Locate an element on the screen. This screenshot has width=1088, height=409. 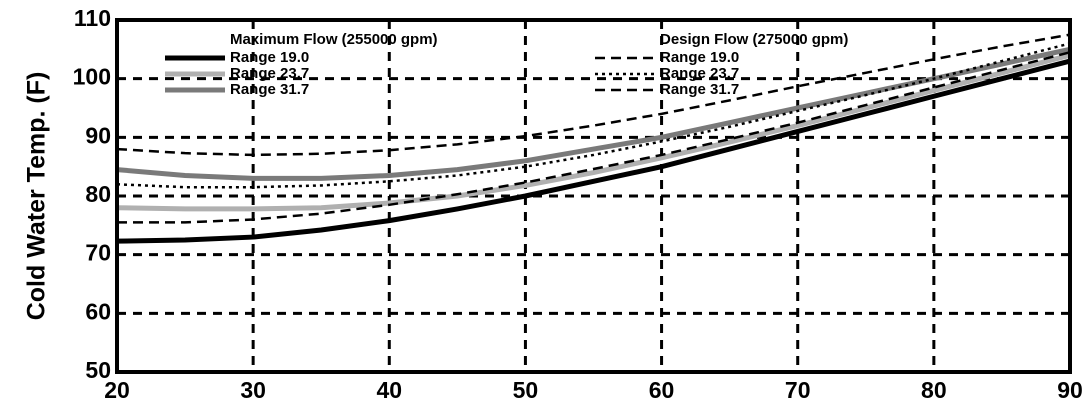
y-tick-label: 100 is located at coordinates (92, 77).